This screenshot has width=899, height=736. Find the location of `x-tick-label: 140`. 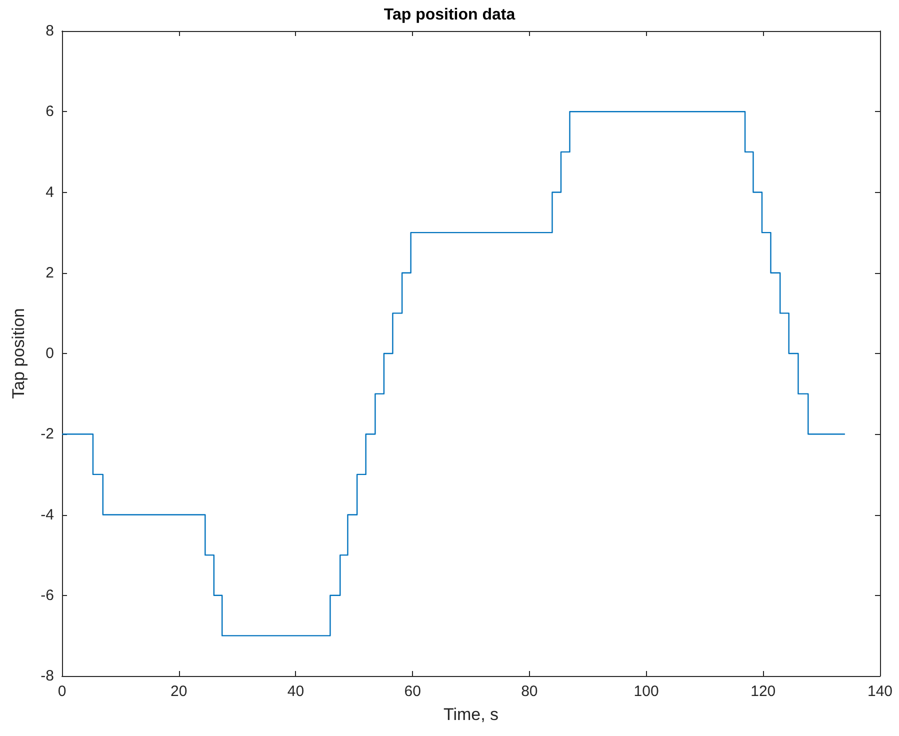

x-tick-label: 140 is located at coordinates (880, 691).